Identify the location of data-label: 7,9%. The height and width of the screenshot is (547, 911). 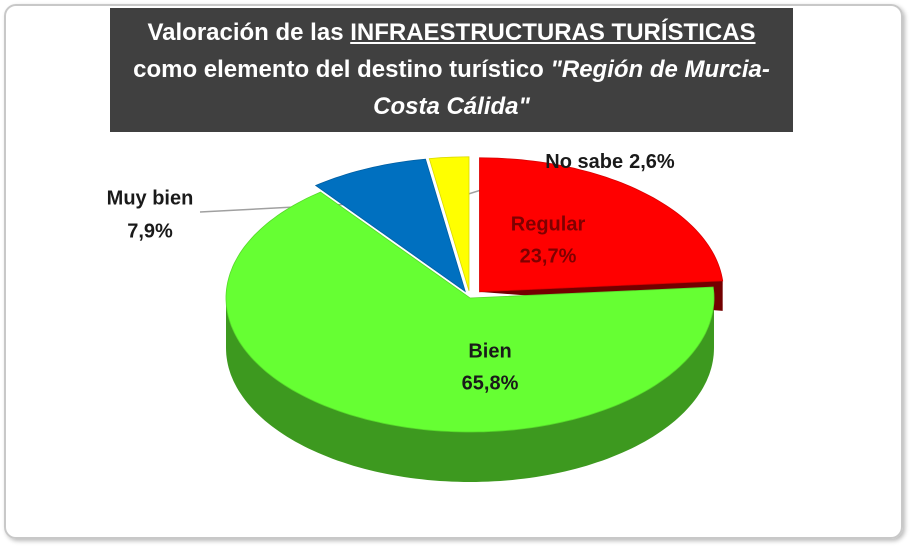
(150, 231).